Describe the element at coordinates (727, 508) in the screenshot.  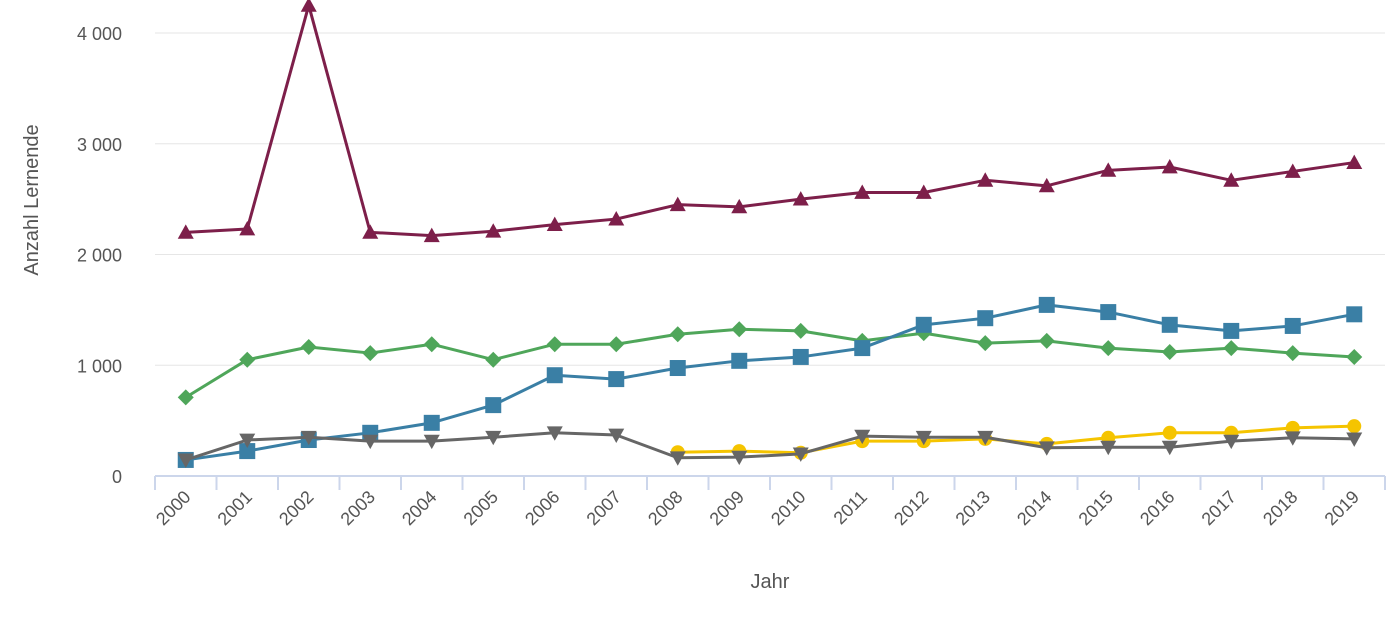
I see `x-tick-label: 2009` at that location.